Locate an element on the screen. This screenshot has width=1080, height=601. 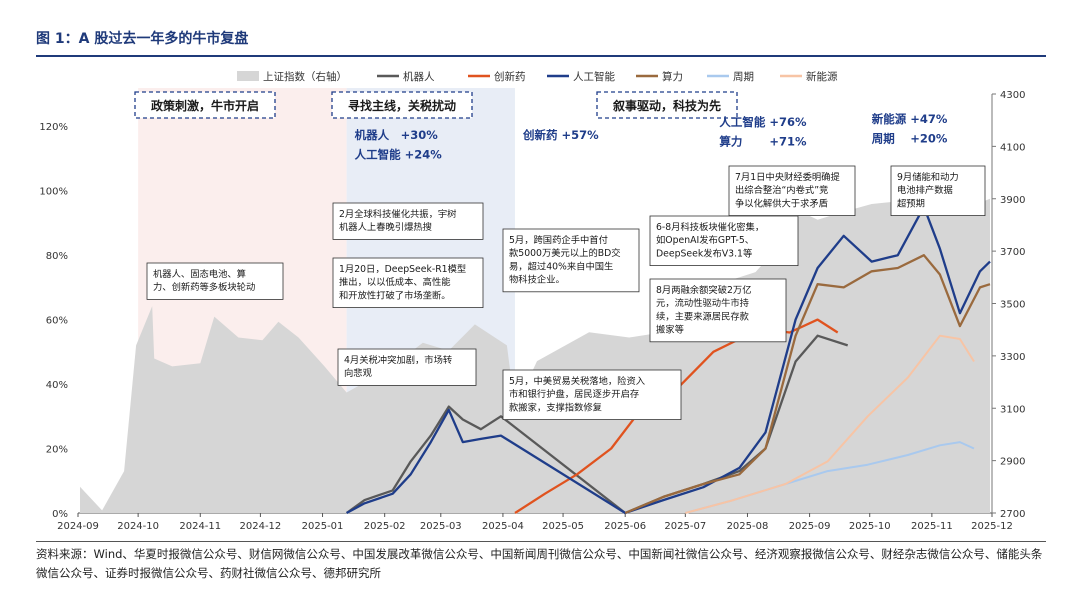
annotation-text: 9月储能和动力 is located at coordinates (928, 177).